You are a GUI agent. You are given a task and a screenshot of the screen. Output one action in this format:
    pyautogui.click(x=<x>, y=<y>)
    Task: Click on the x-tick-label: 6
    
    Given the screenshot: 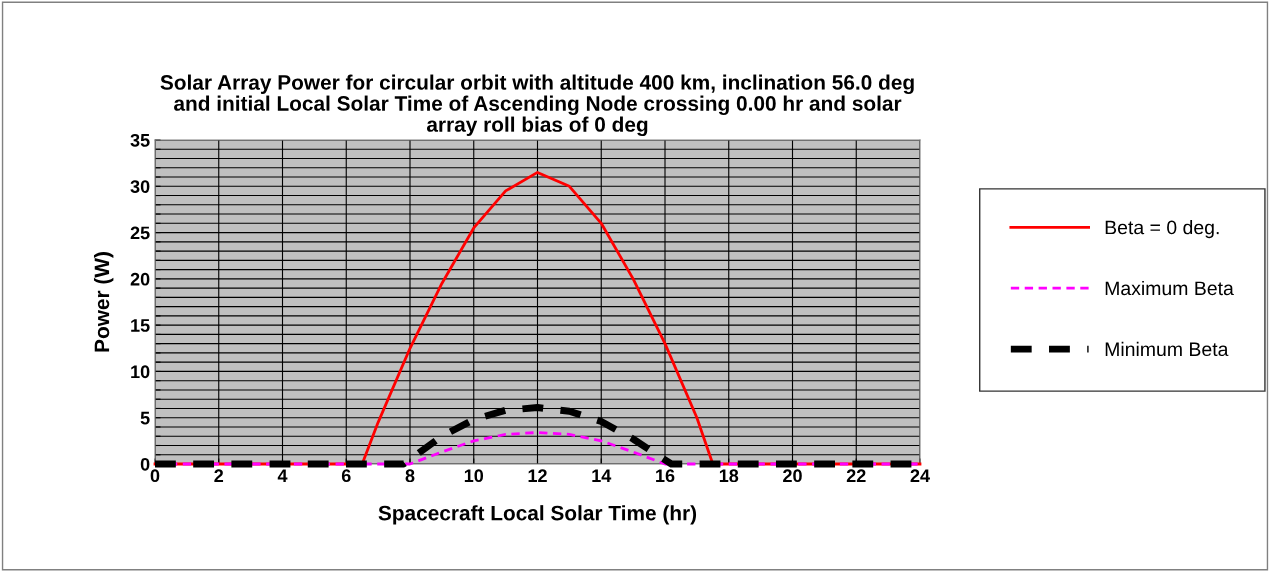 What is the action you would take?
    pyautogui.click(x=346, y=476)
    